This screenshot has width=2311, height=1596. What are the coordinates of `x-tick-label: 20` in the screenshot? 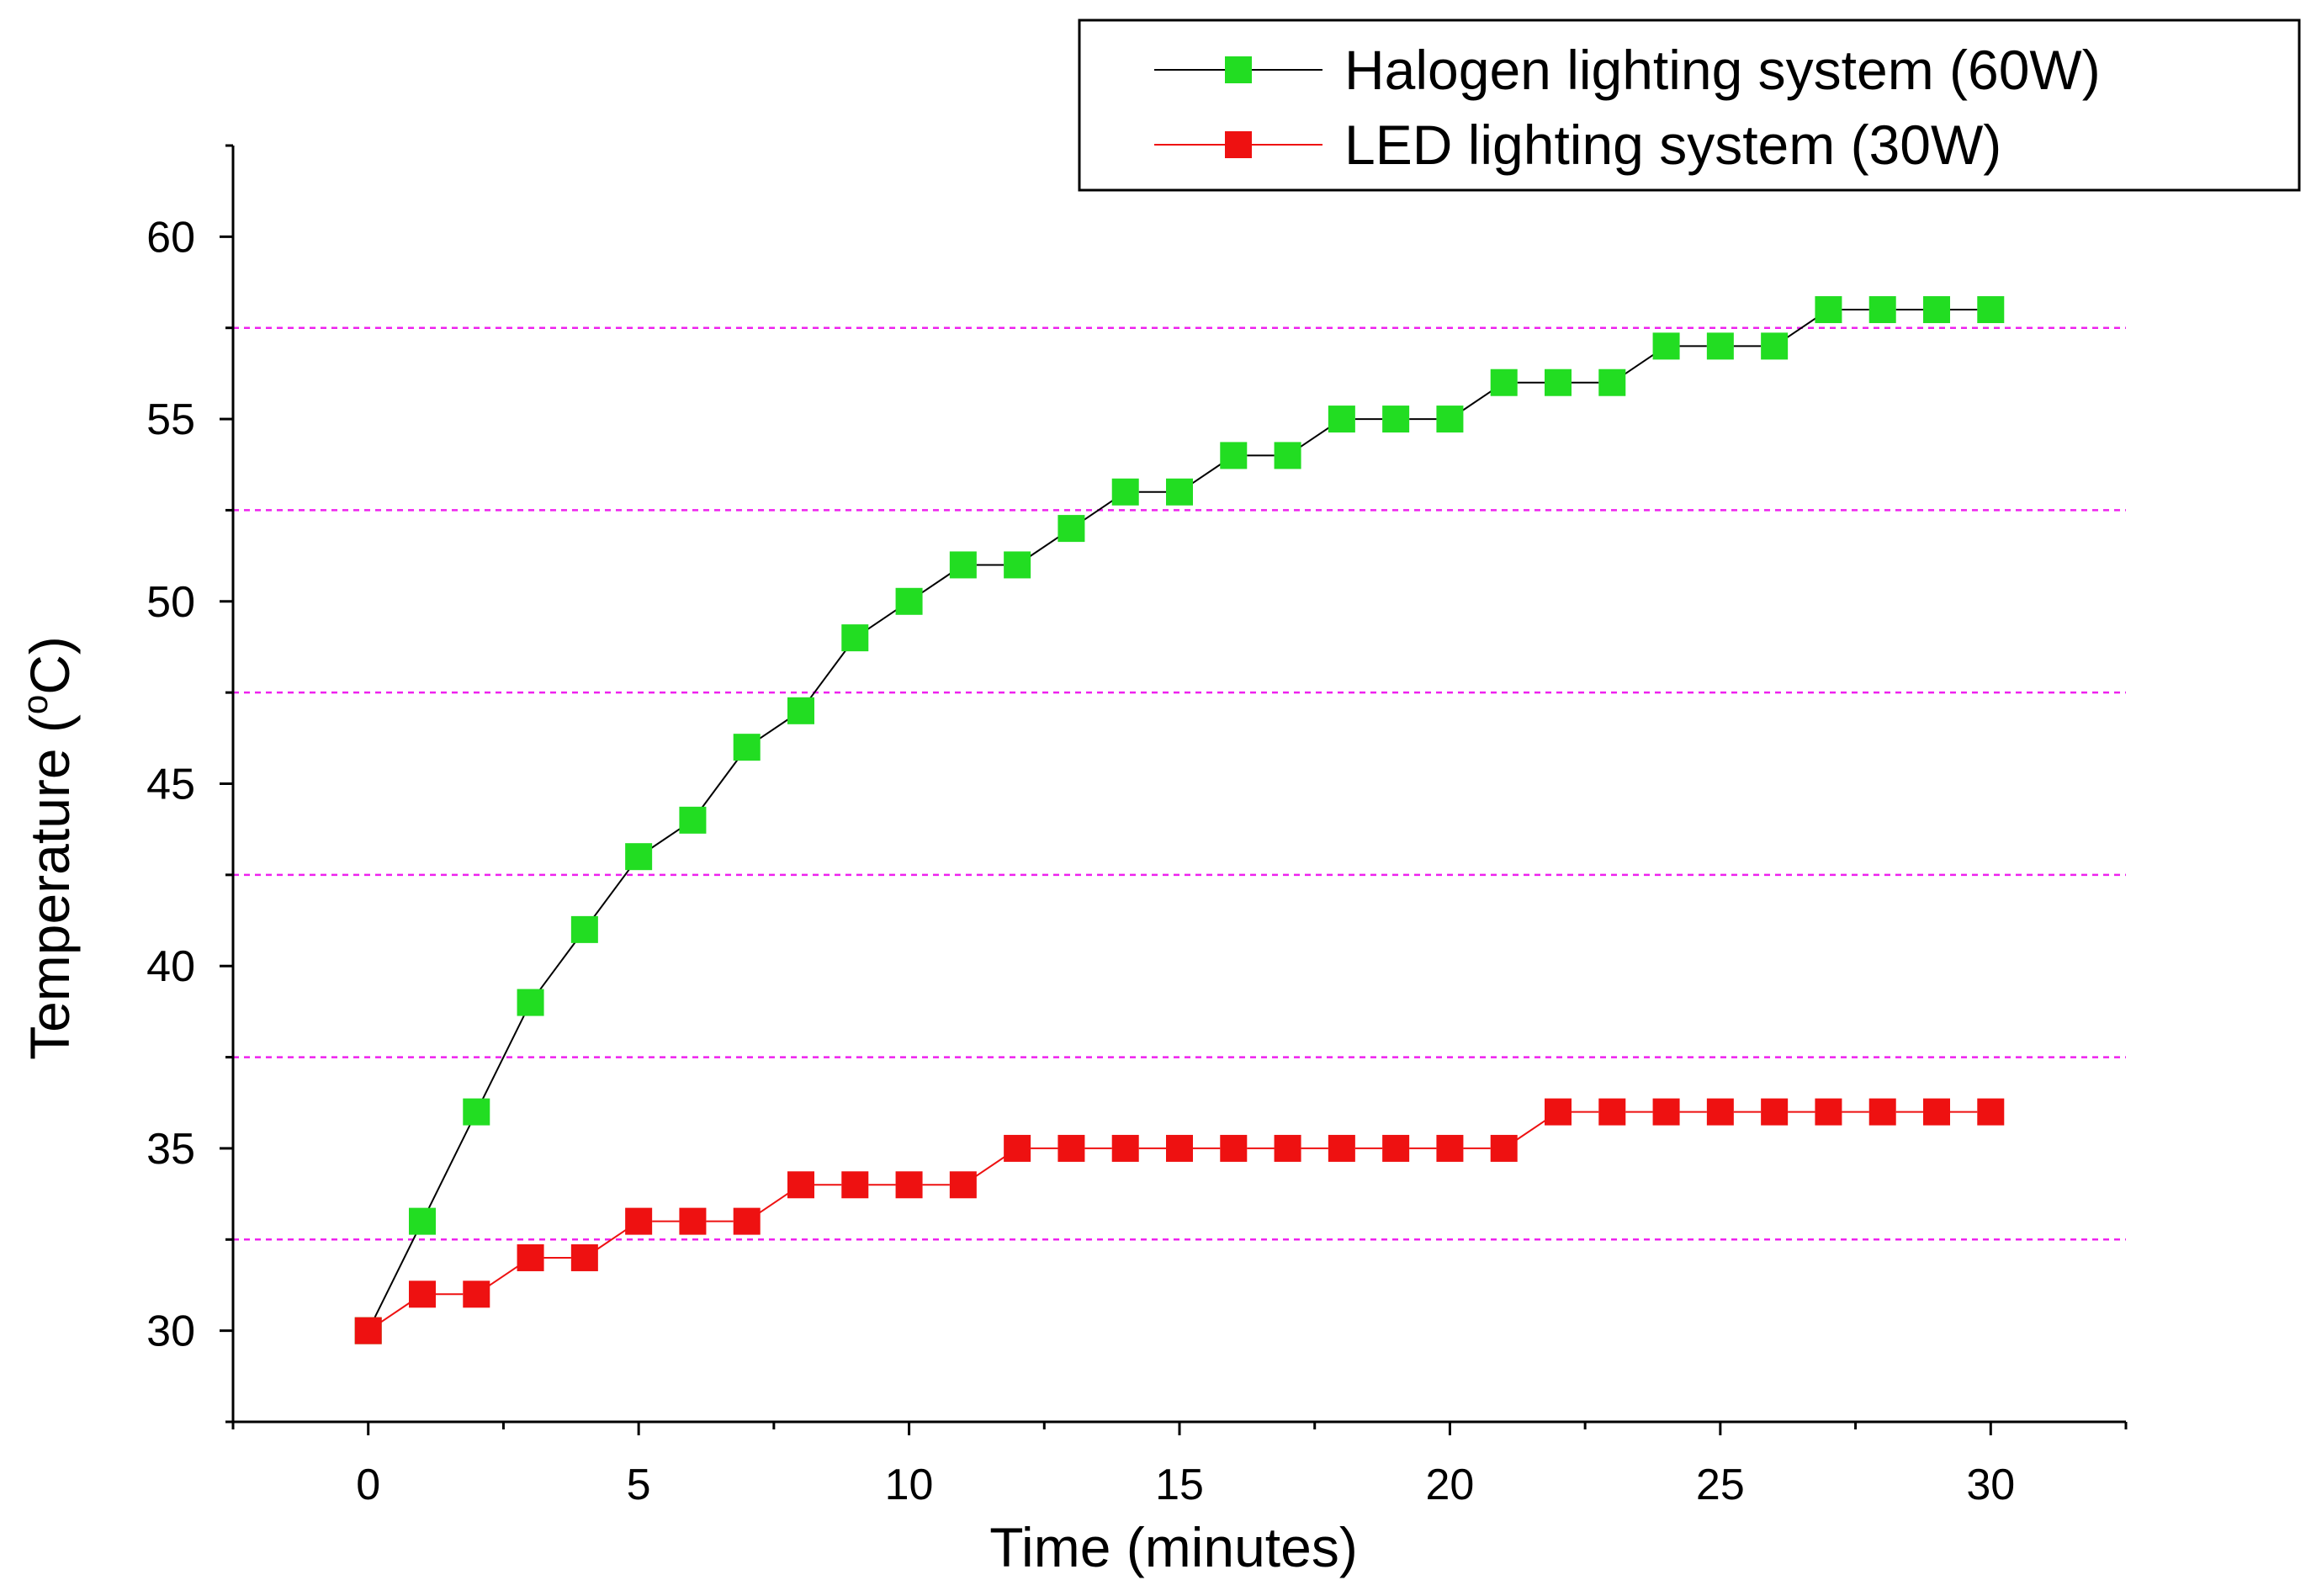 It's located at (1450, 1485).